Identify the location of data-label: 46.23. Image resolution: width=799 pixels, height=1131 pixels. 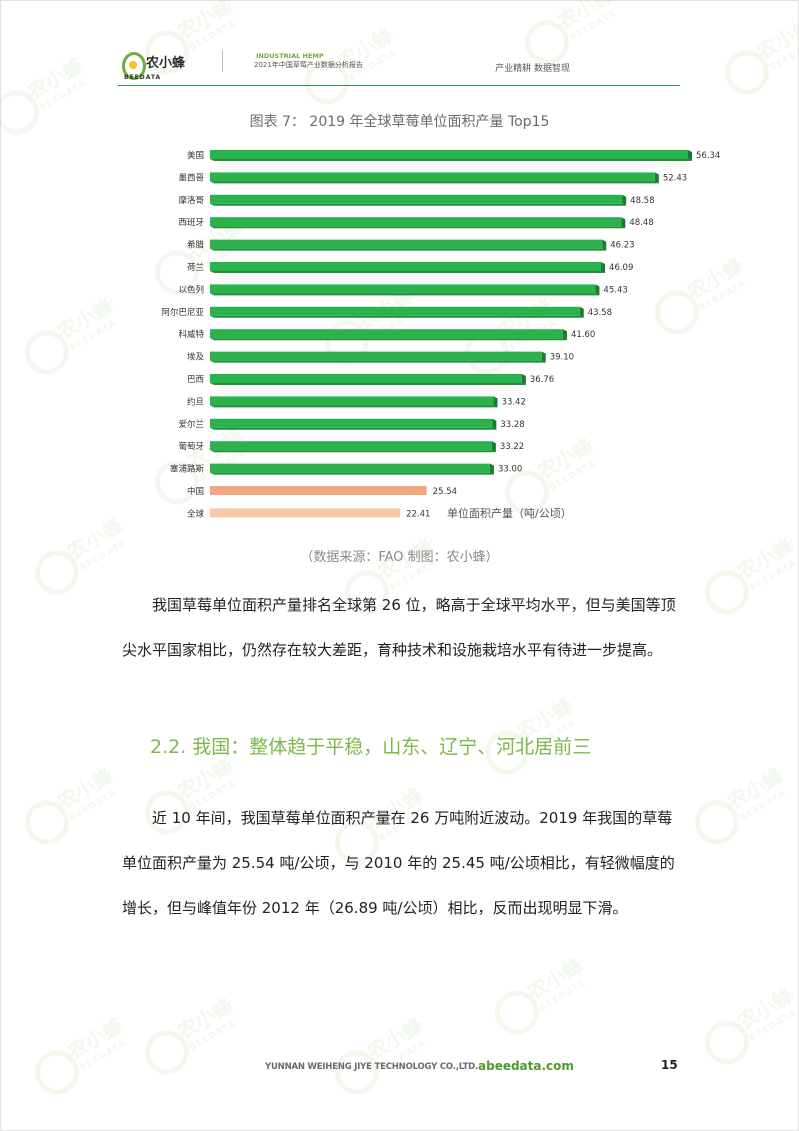
(622, 246).